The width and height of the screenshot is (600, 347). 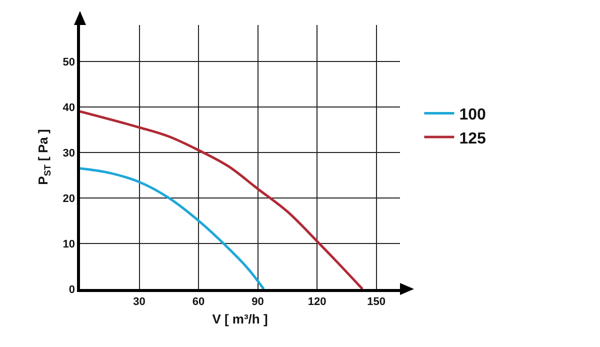 I want to click on y-tick-label: 30, so click(x=69, y=153).